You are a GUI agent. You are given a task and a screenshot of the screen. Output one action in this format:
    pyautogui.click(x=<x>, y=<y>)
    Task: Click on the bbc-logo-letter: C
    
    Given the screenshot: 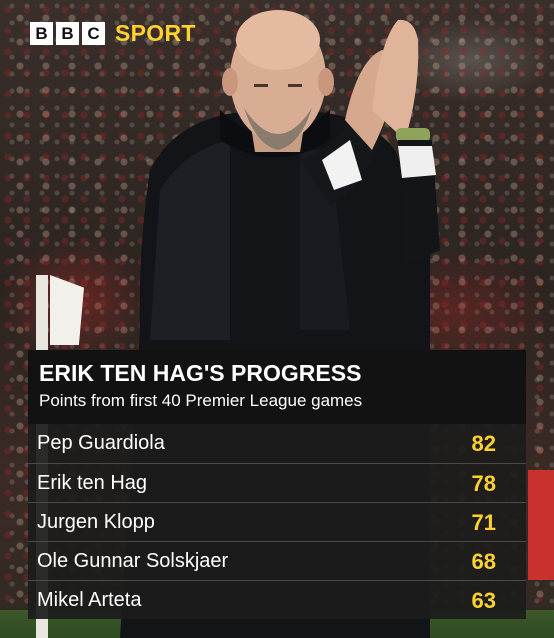 What is the action you would take?
    pyautogui.click(x=93, y=33)
    